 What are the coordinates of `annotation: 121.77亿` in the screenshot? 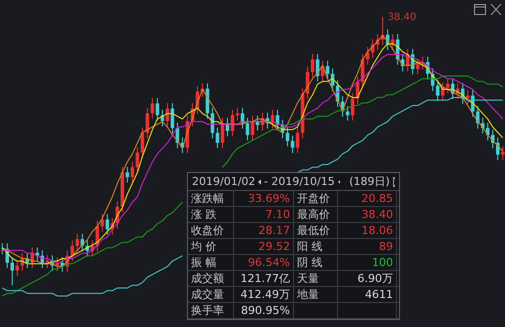 It's located at (264, 278).